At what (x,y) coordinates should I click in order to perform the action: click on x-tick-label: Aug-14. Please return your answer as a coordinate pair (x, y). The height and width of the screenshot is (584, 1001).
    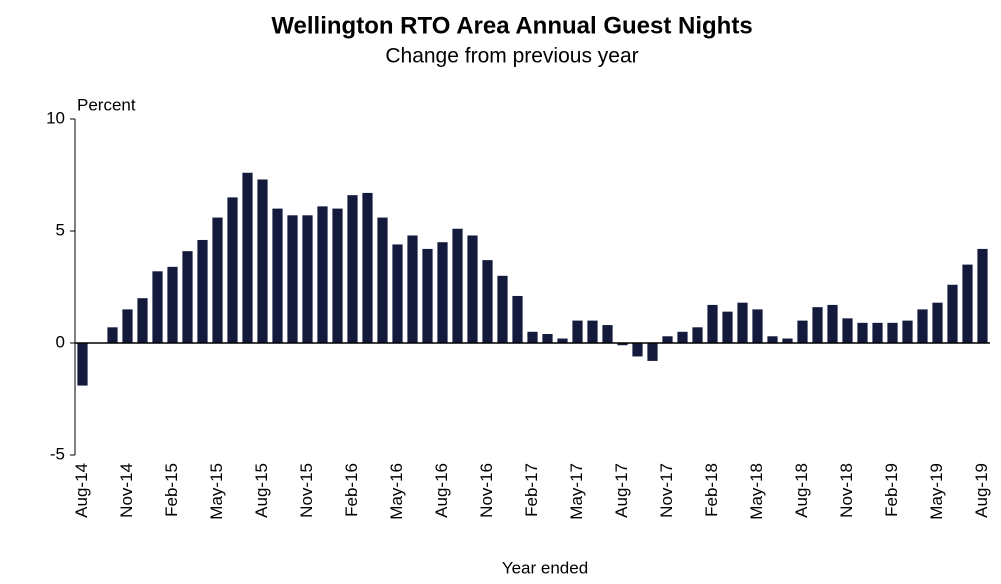
    Looking at the image, I should click on (81, 490).